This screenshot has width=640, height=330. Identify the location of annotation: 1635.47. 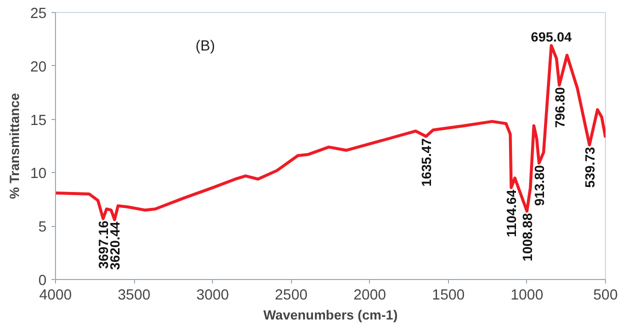
(426, 162).